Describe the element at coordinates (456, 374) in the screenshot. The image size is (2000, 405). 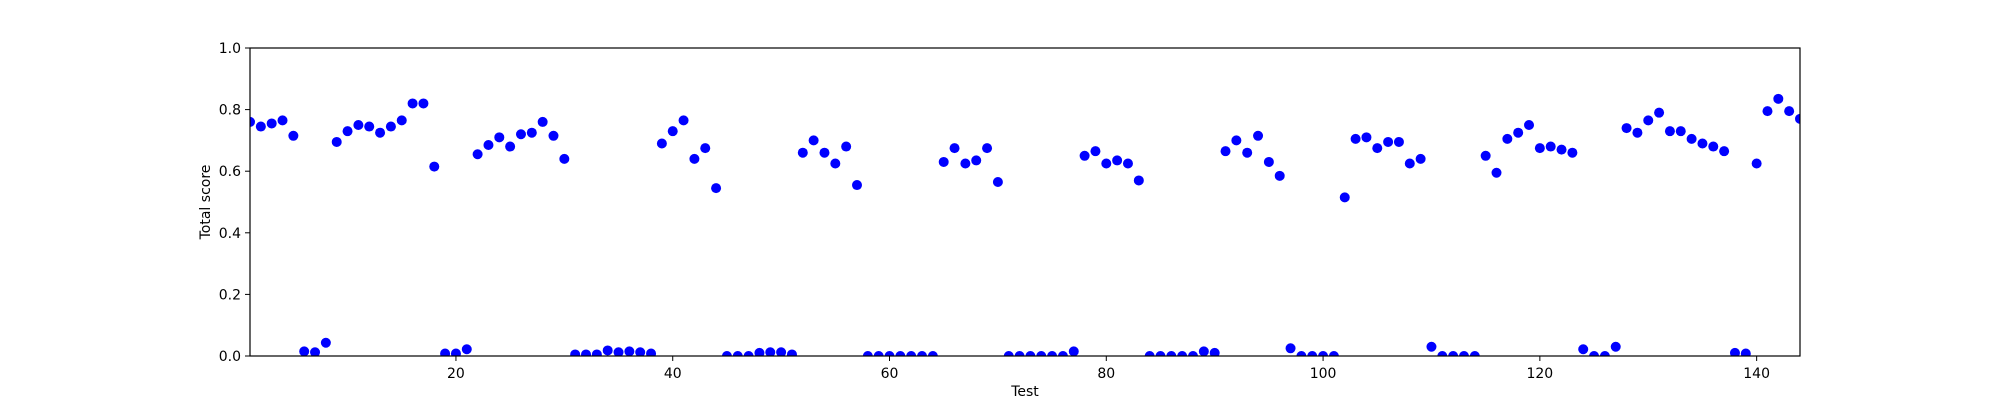
I see `x-tick-label: 20` at that location.